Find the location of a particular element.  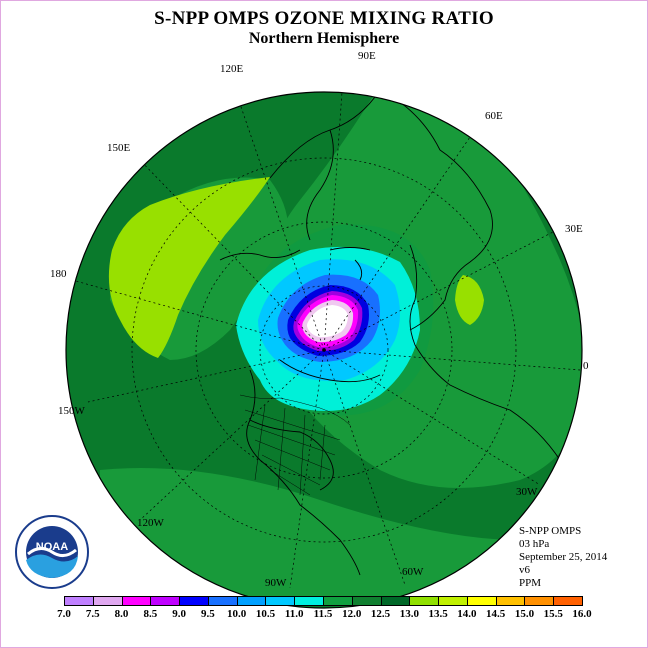

info-version: v6 is located at coordinates (524, 570).